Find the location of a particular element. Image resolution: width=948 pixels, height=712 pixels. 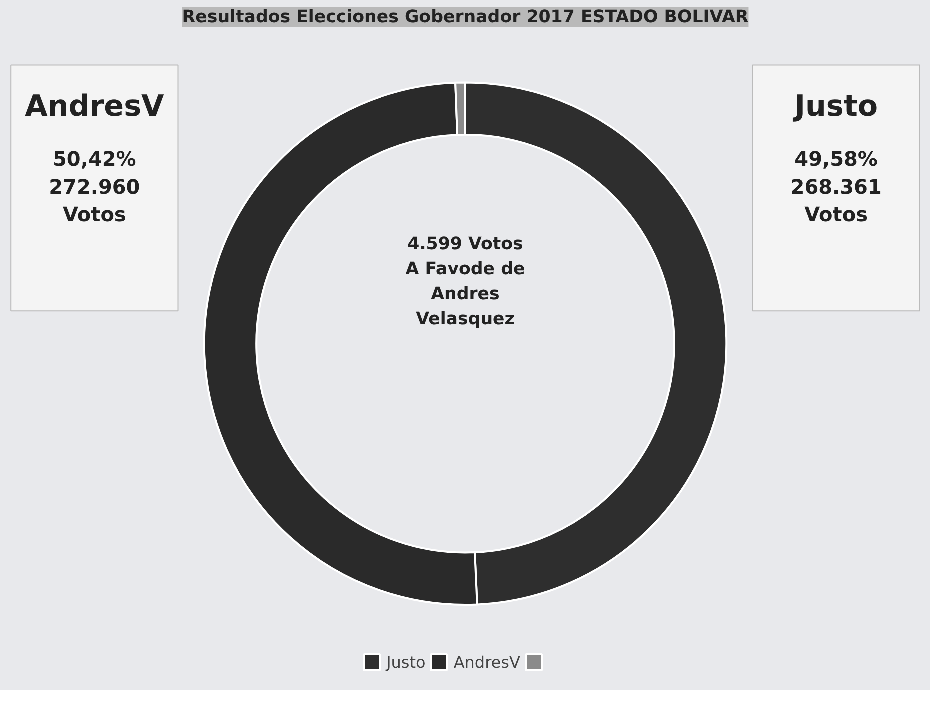

slice-label: Justo is located at coordinates (835, 106).